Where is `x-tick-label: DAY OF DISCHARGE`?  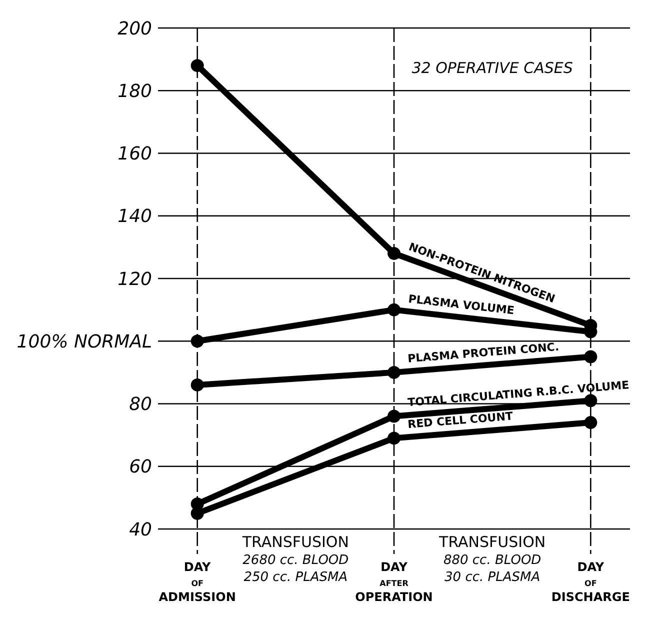
x-tick-label: DAY OF DISCHARGE is located at coordinates (590, 582).